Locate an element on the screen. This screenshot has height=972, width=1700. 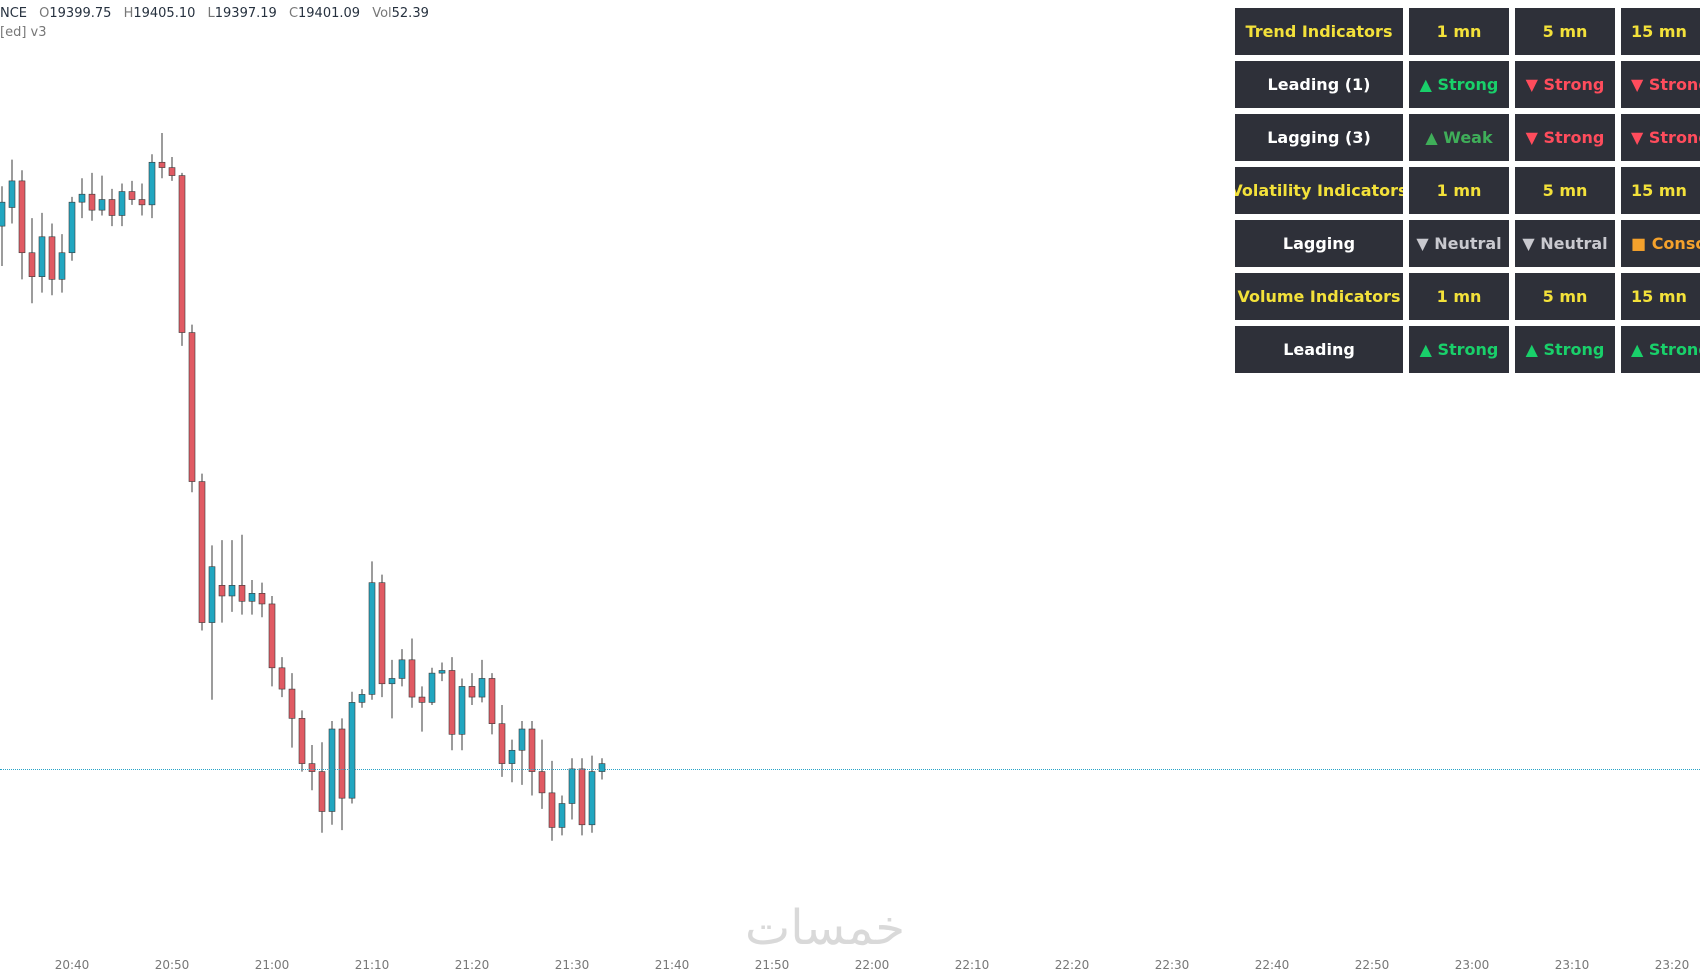
current-price-line is located at coordinates (850, 769).